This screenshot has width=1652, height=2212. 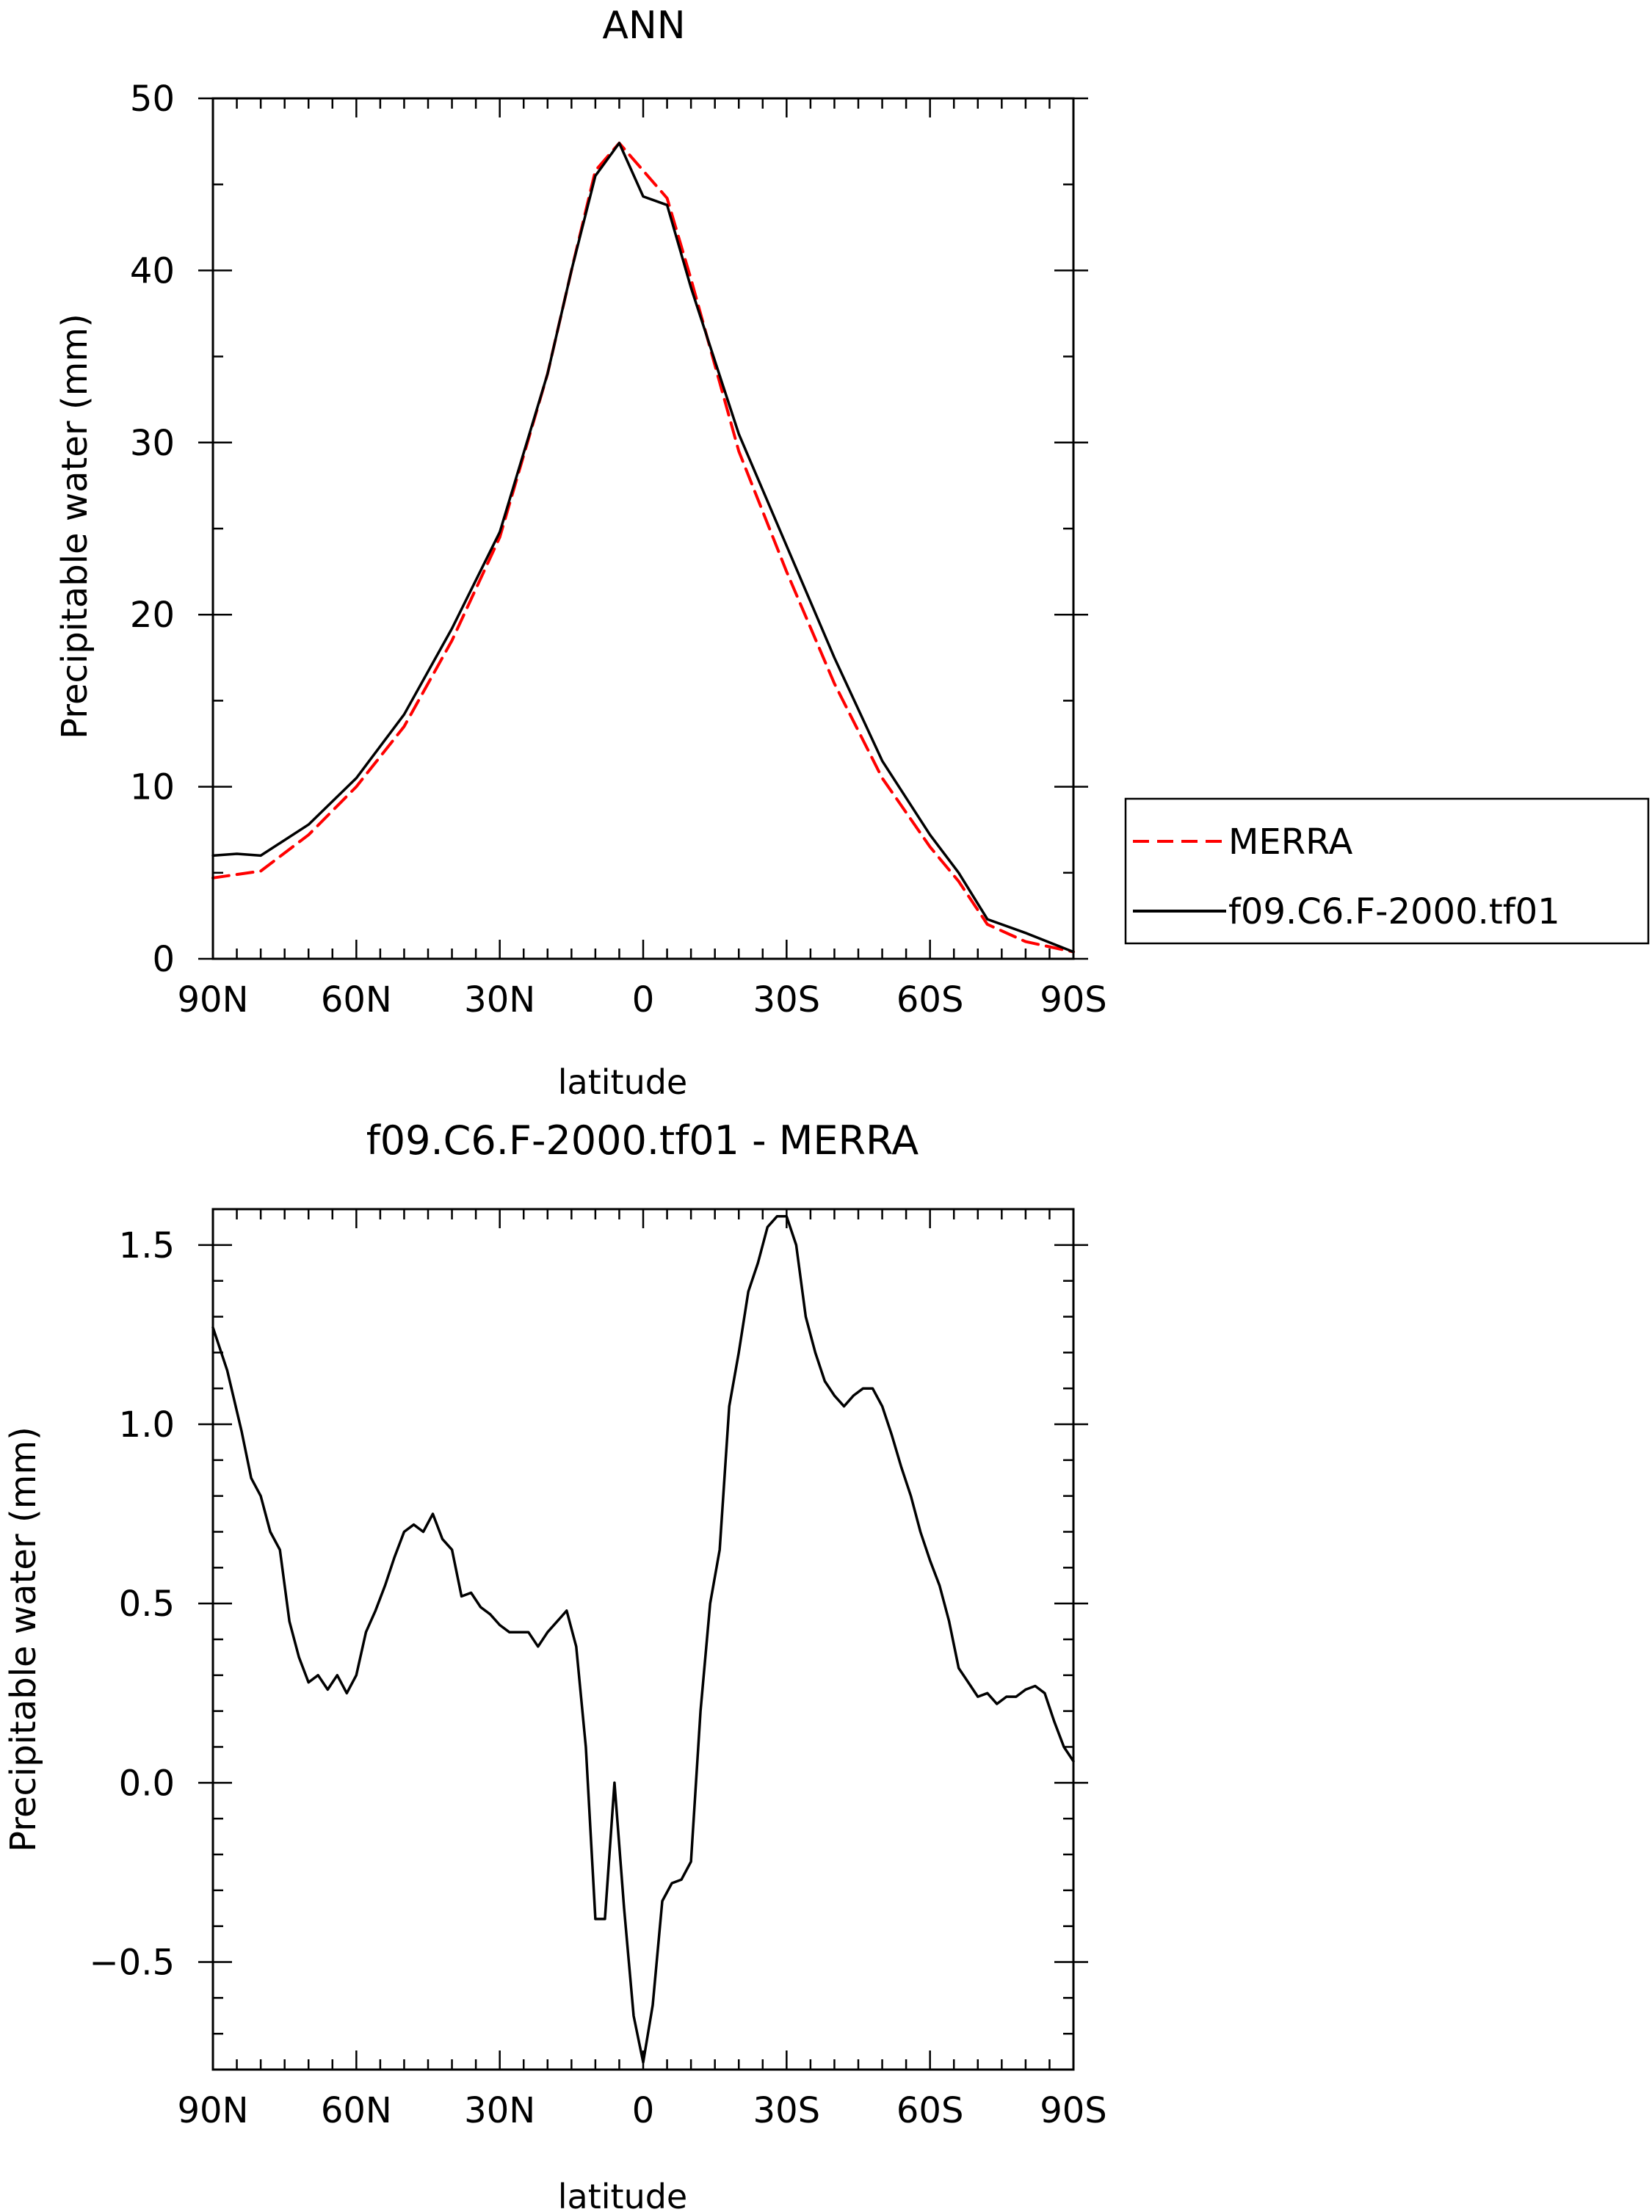 I want to click on bottom-y-tick-label: 1.5, so click(x=147, y=1245).